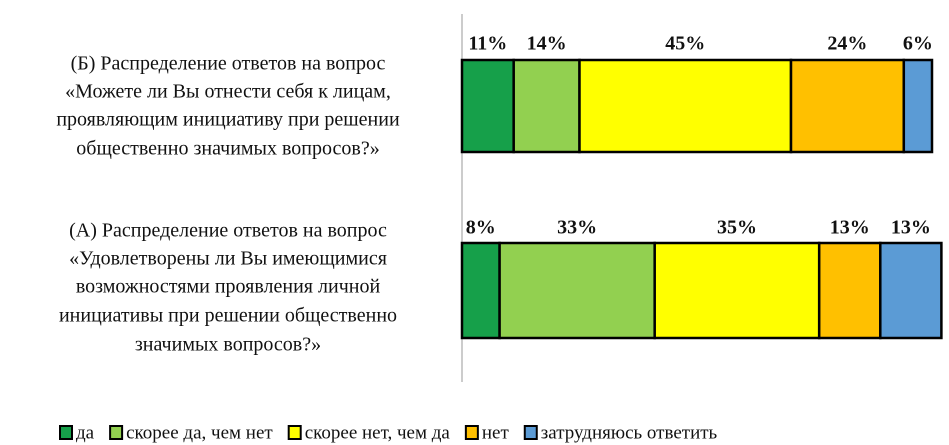 Image resolution: width=949 pixels, height=445 pixels. Describe the element at coordinates (228, 92) in the screenshot. I see `category-label: «Можете ли Вы отнести себя к лицам,` at that location.